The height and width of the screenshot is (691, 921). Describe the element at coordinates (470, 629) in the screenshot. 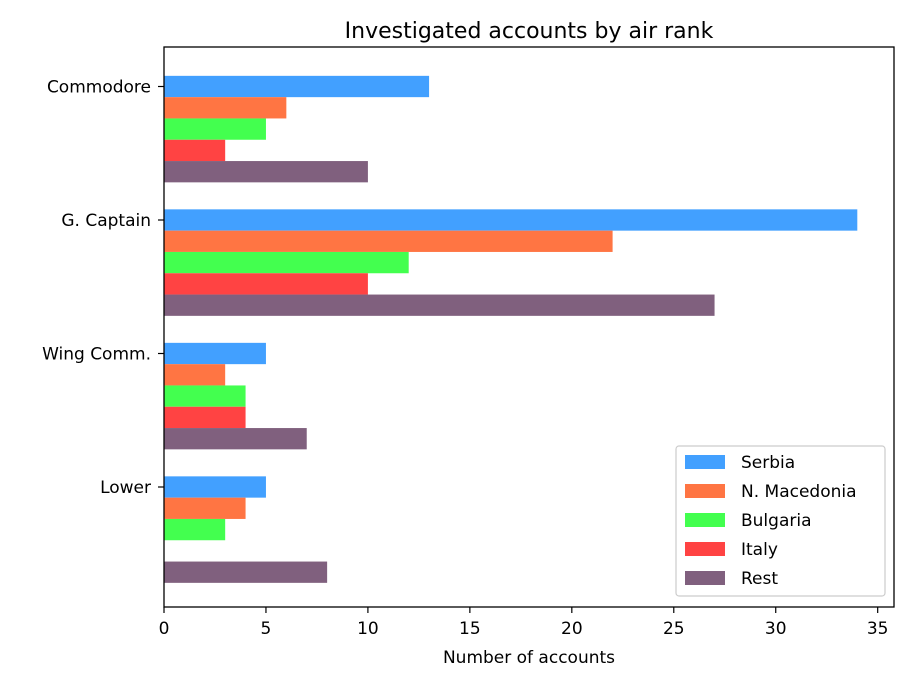

I see `x-tick-label: 15` at that location.